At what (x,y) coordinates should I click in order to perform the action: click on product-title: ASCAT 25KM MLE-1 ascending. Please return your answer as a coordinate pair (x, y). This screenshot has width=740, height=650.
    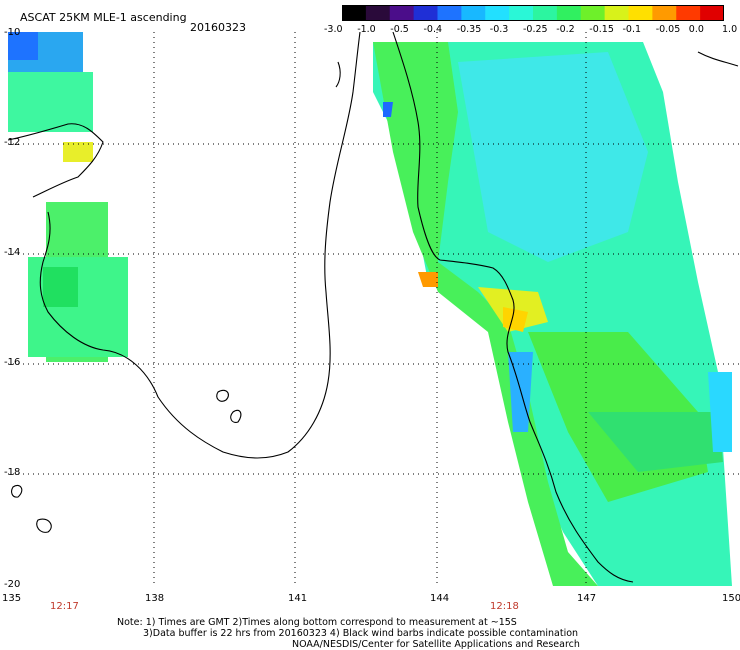
    Looking at the image, I should click on (103, 17).